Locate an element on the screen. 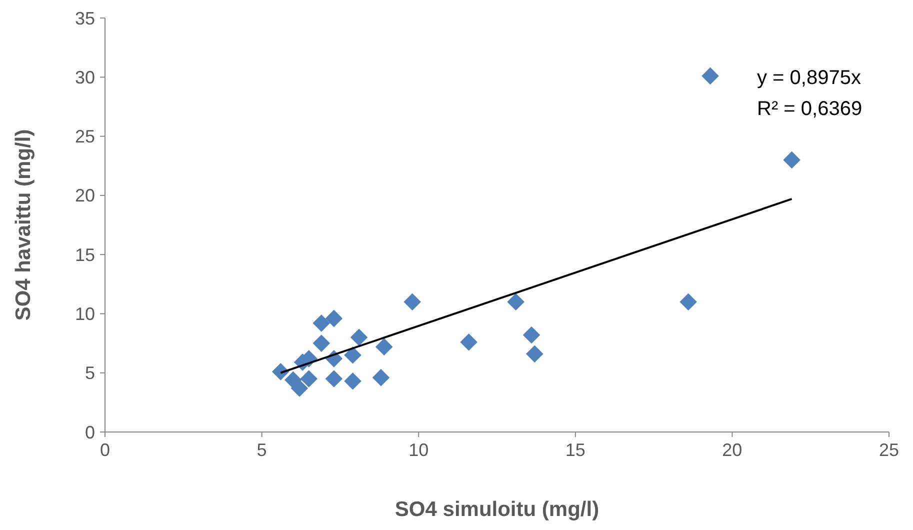 The width and height of the screenshot is (913, 530). y-tick-label: 15 is located at coordinates (84, 254).